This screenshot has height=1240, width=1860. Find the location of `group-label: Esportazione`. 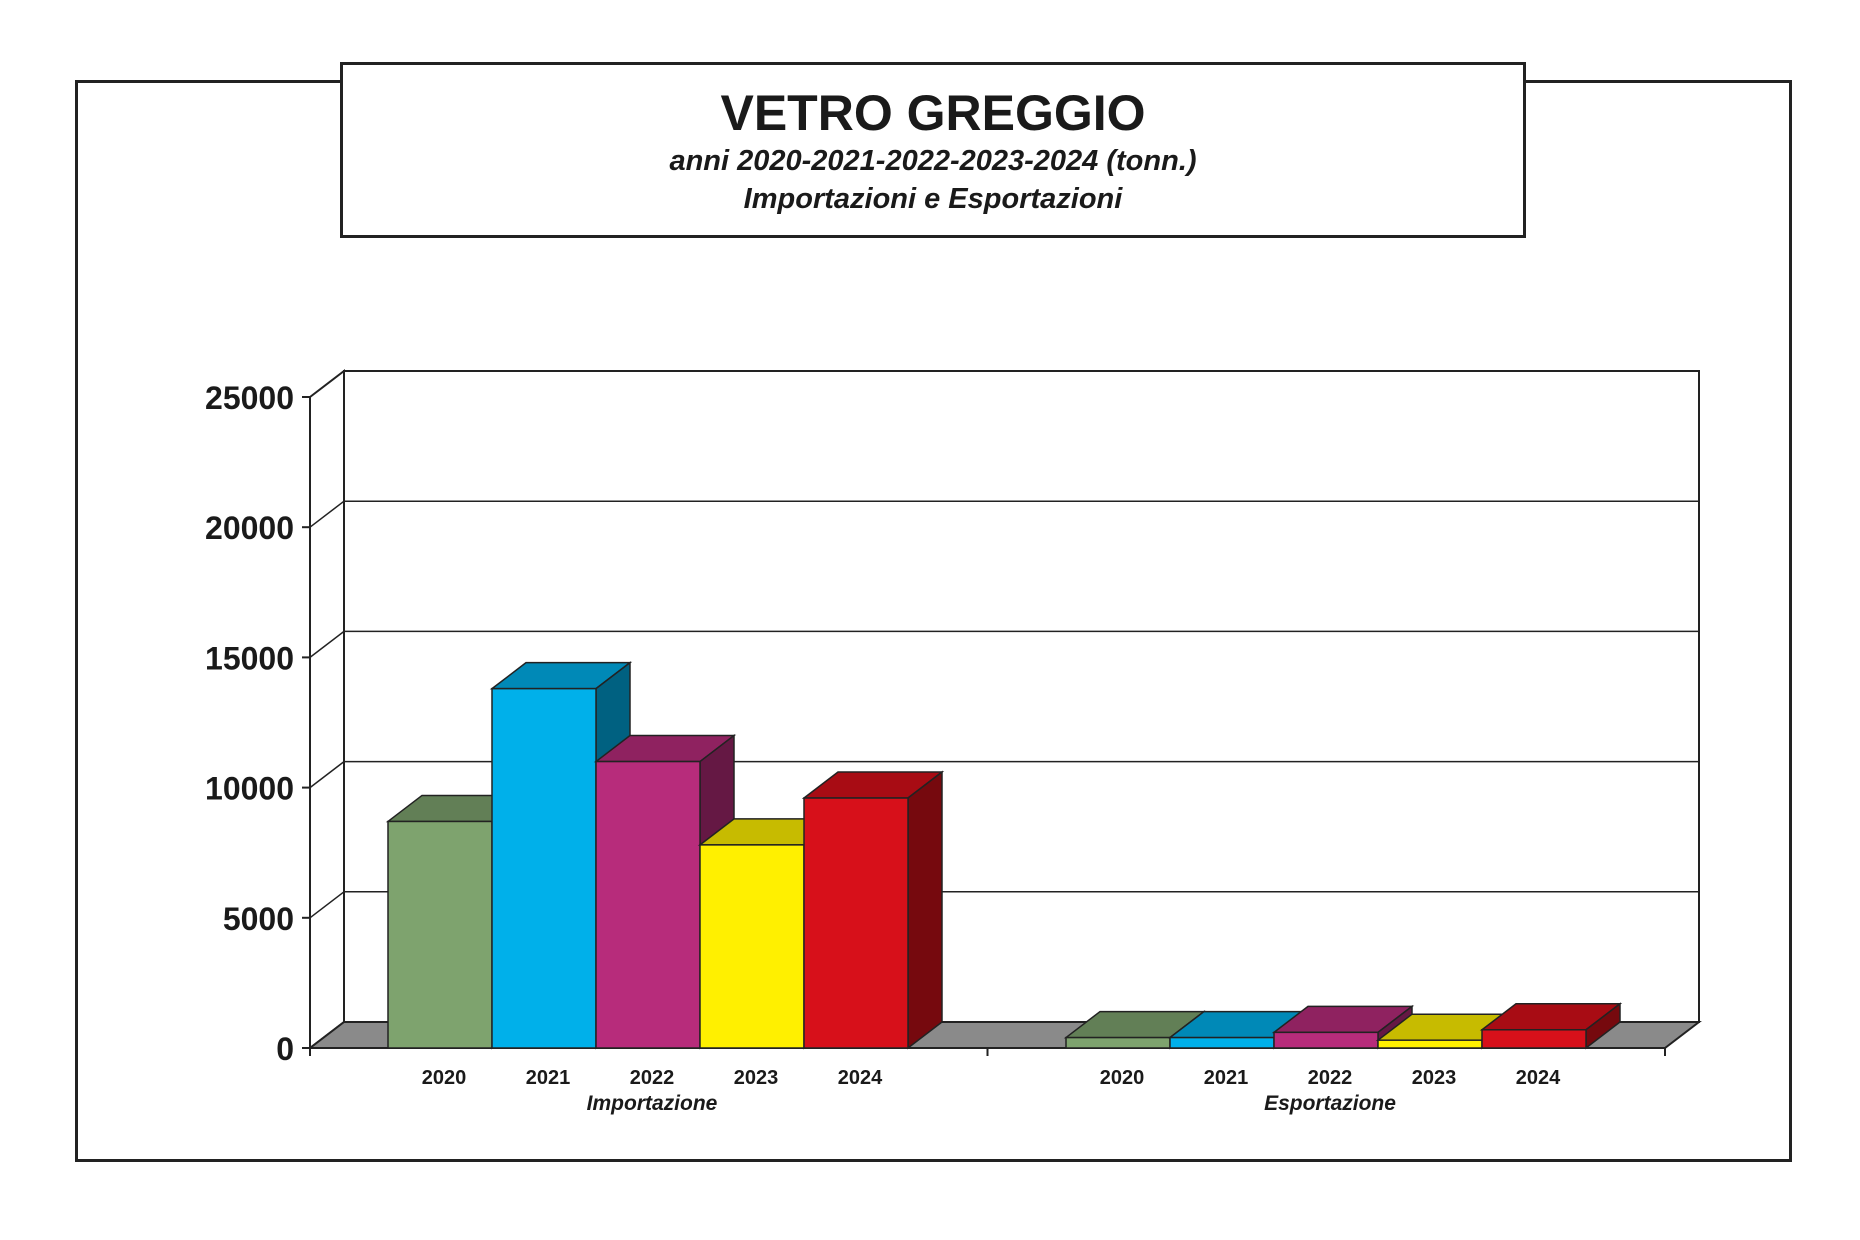

group-label: Esportazione is located at coordinates (1330, 1103).